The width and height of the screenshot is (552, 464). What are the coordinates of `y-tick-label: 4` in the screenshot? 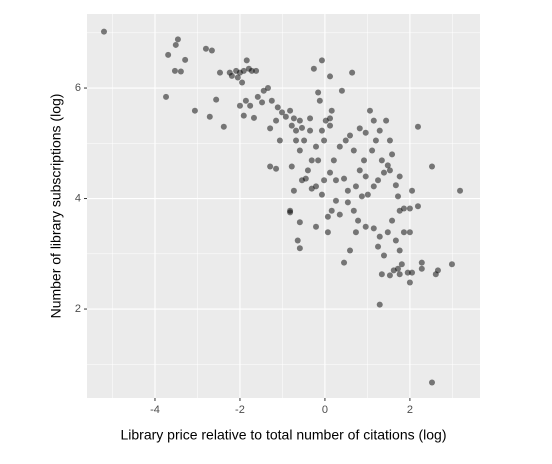 It's located at (78, 198).